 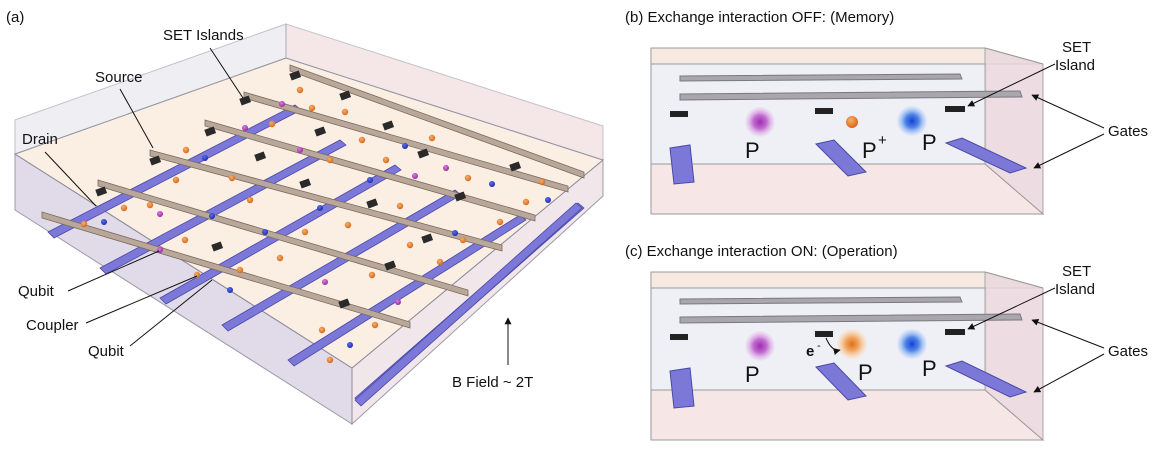 What do you see at coordinates (752, 150) in the screenshot?
I see `panel-b-p-left: P` at bounding box center [752, 150].